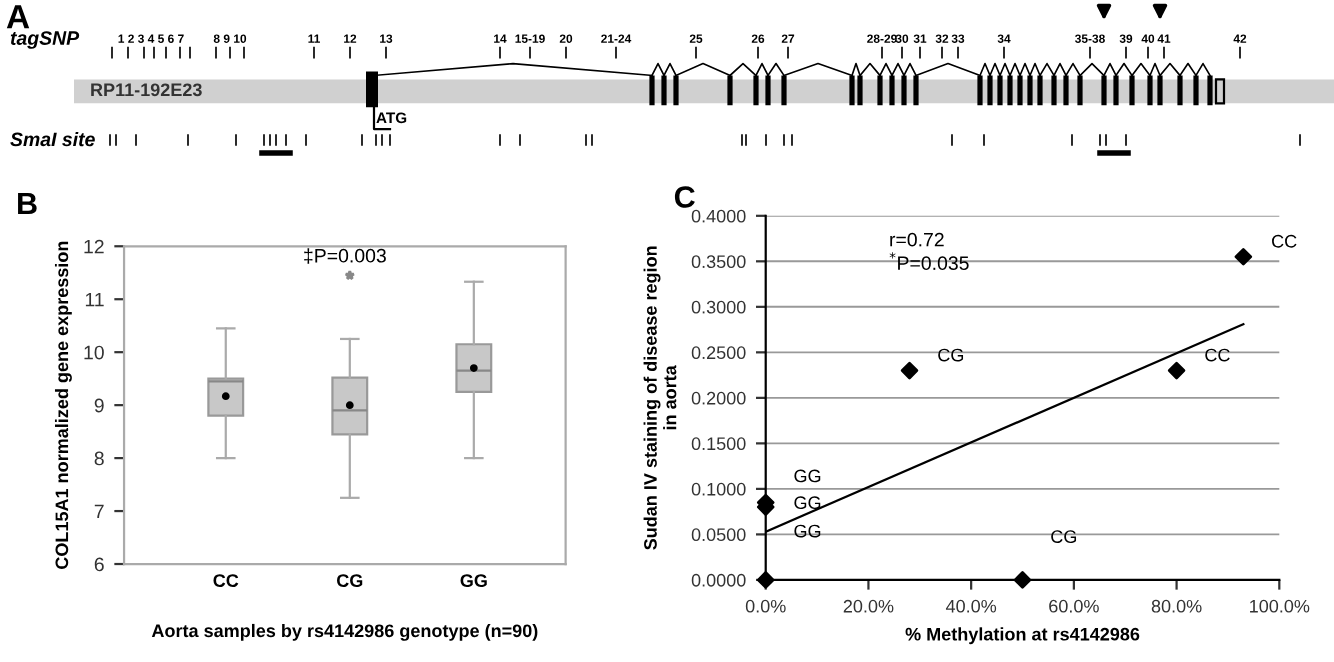 Image resolution: width=1334 pixels, height=662 pixels. What do you see at coordinates (94, 352) in the screenshot?
I see `y-tick-label: 10` at bounding box center [94, 352].